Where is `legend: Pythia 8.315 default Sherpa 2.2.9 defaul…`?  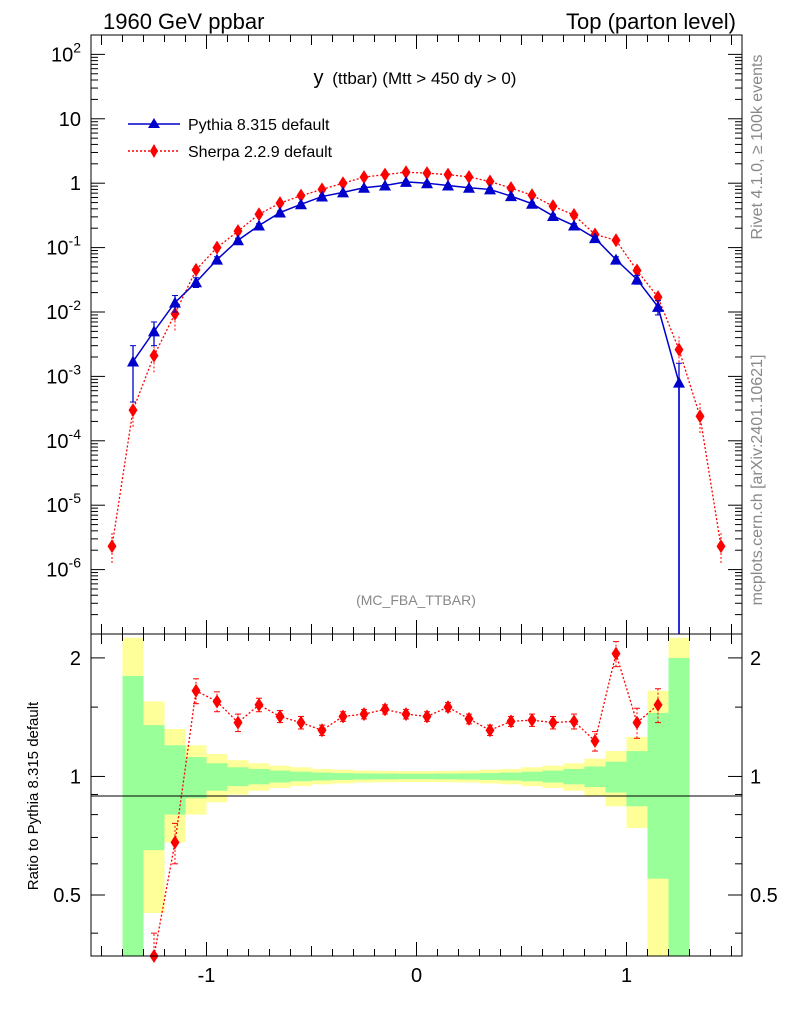 legend: Pythia 8.315 default Sherpa 2.2.9 defaul… is located at coordinates (230, 139).